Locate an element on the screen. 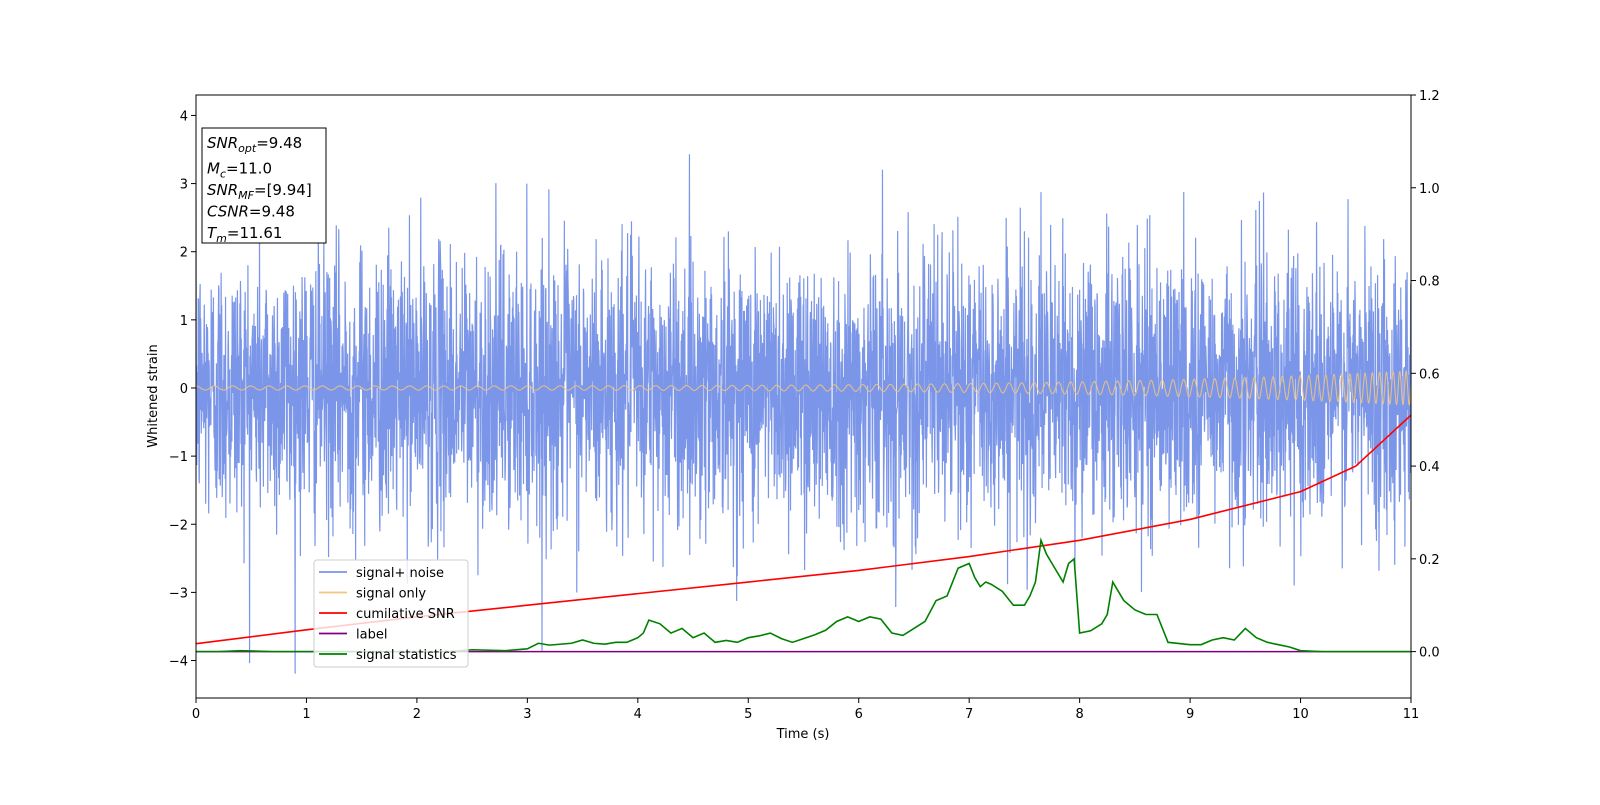  y-right-axis-ticks: 1.2 1.0 0.8 0.6 0.4 0.2 0.0 is located at coordinates (1425, 375).